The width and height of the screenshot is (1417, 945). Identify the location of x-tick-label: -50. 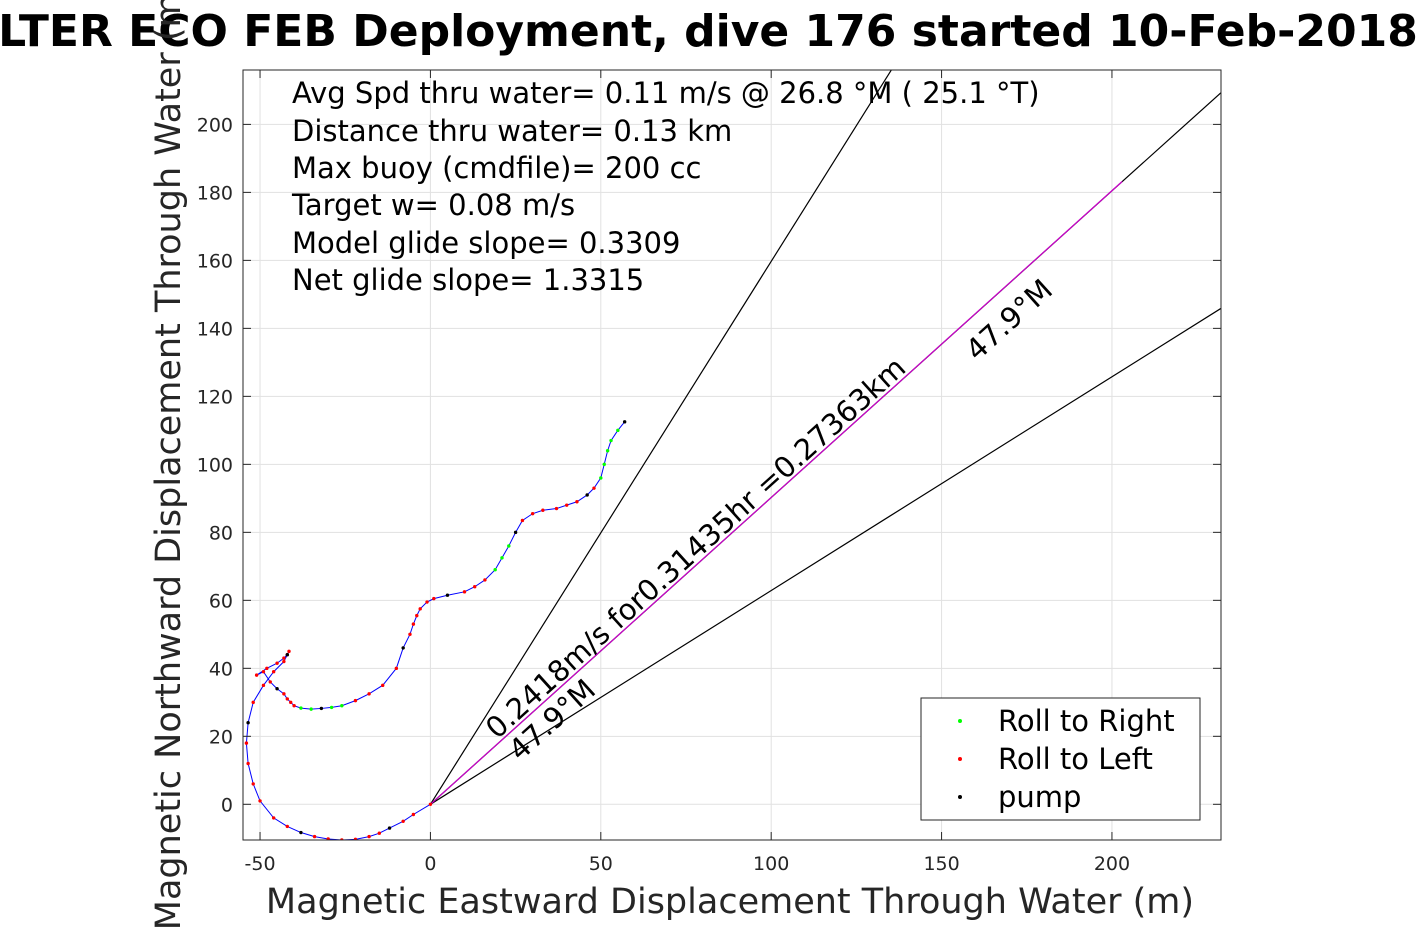
(260, 864).